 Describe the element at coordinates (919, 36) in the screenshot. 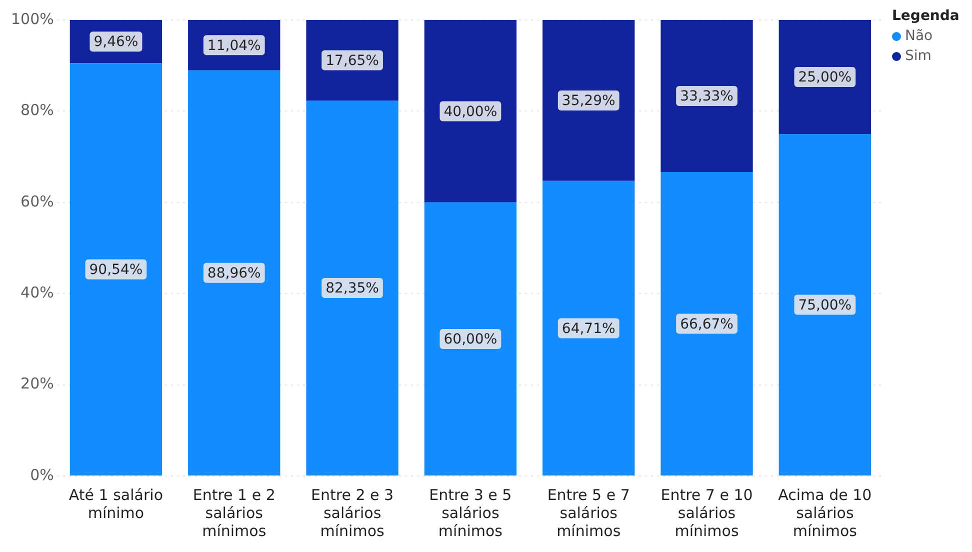

I see `legend-label: Não` at that location.